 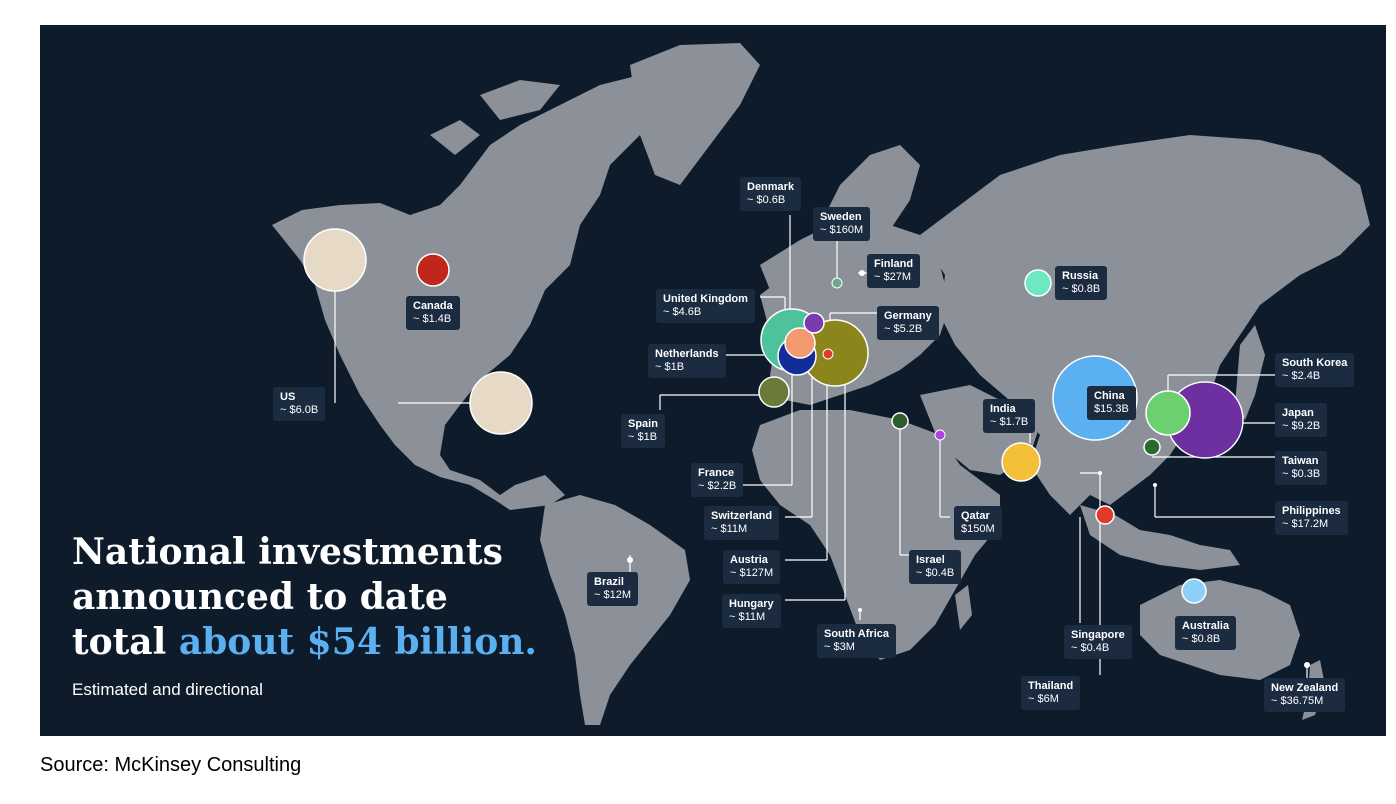 I want to click on label-switzerland-name: Switzerland, so click(x=742, y=516).